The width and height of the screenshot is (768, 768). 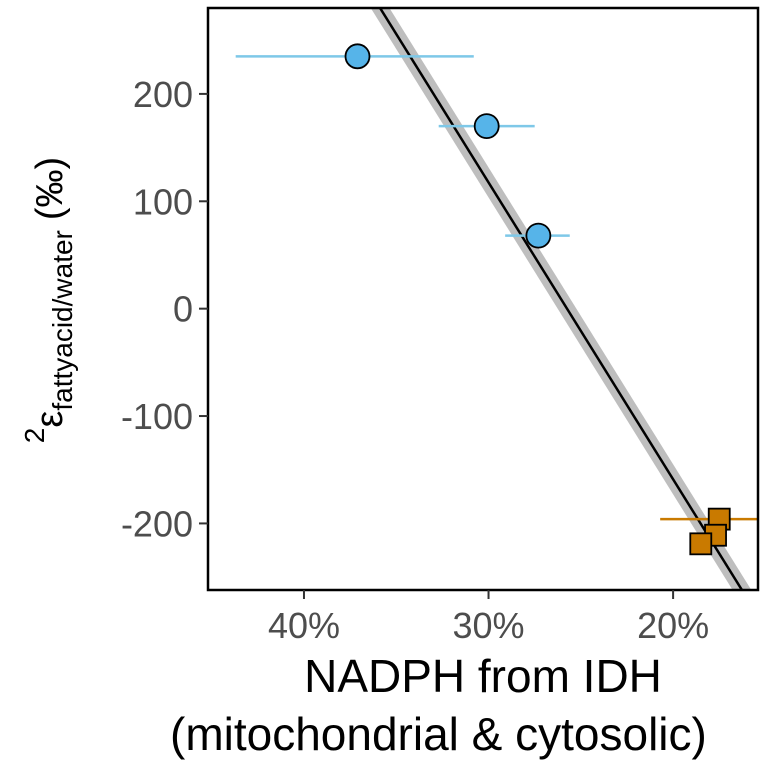 What do you see at coordinates (50, 419) in the screenshot?
I see `y-axis-title-symbol: ε` at bounding box center [50, 419].